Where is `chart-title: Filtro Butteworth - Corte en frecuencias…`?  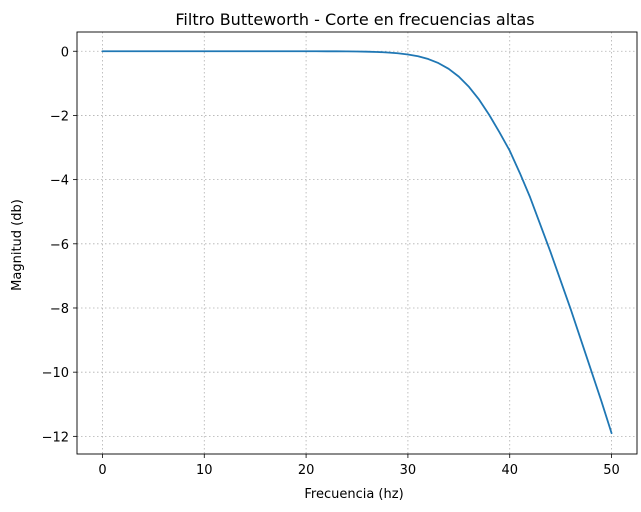
chart-title: Filtro Butteworth - Corte en frecuencias… is located at coordinates (354, 19).